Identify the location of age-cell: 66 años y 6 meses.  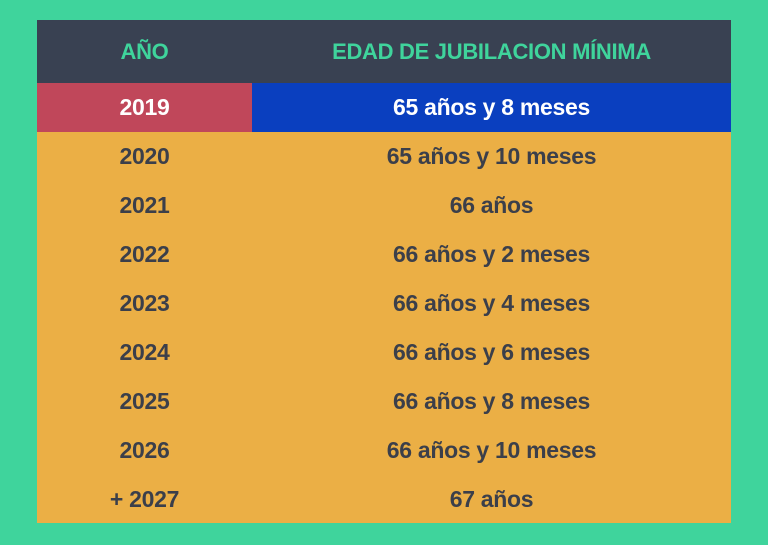
(491, 352).